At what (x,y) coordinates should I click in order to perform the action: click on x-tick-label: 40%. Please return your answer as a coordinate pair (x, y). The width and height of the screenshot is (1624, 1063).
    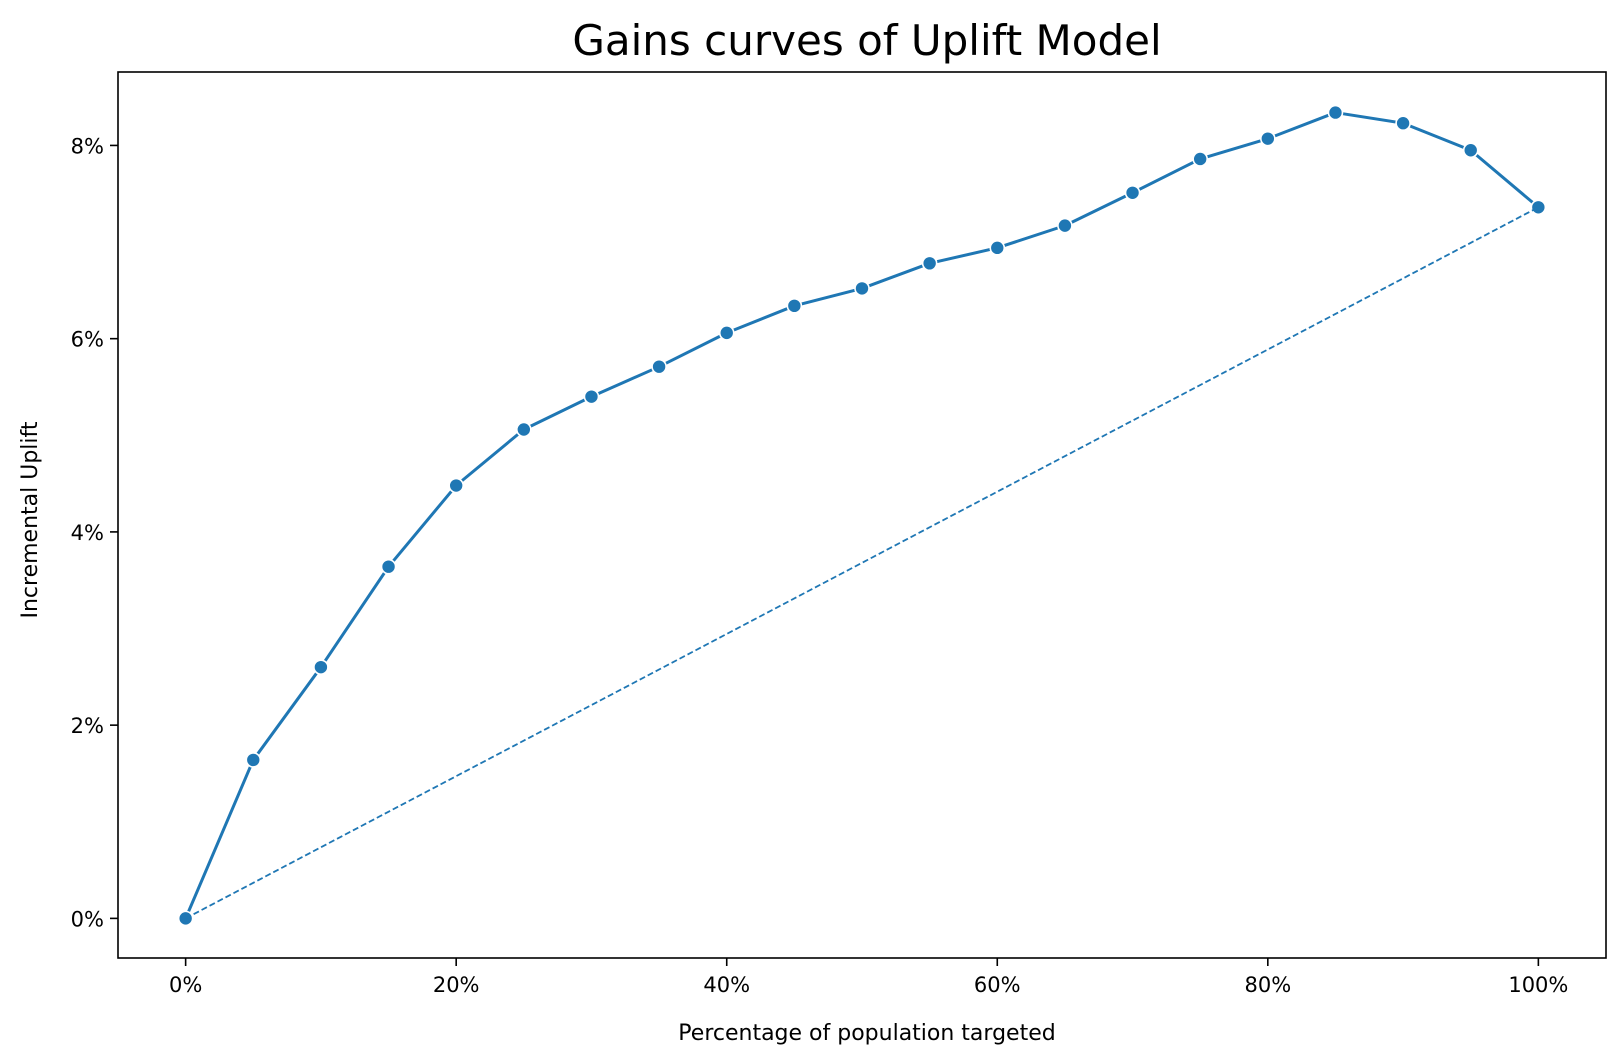
    Looking at the image, I should click on (726, 985).